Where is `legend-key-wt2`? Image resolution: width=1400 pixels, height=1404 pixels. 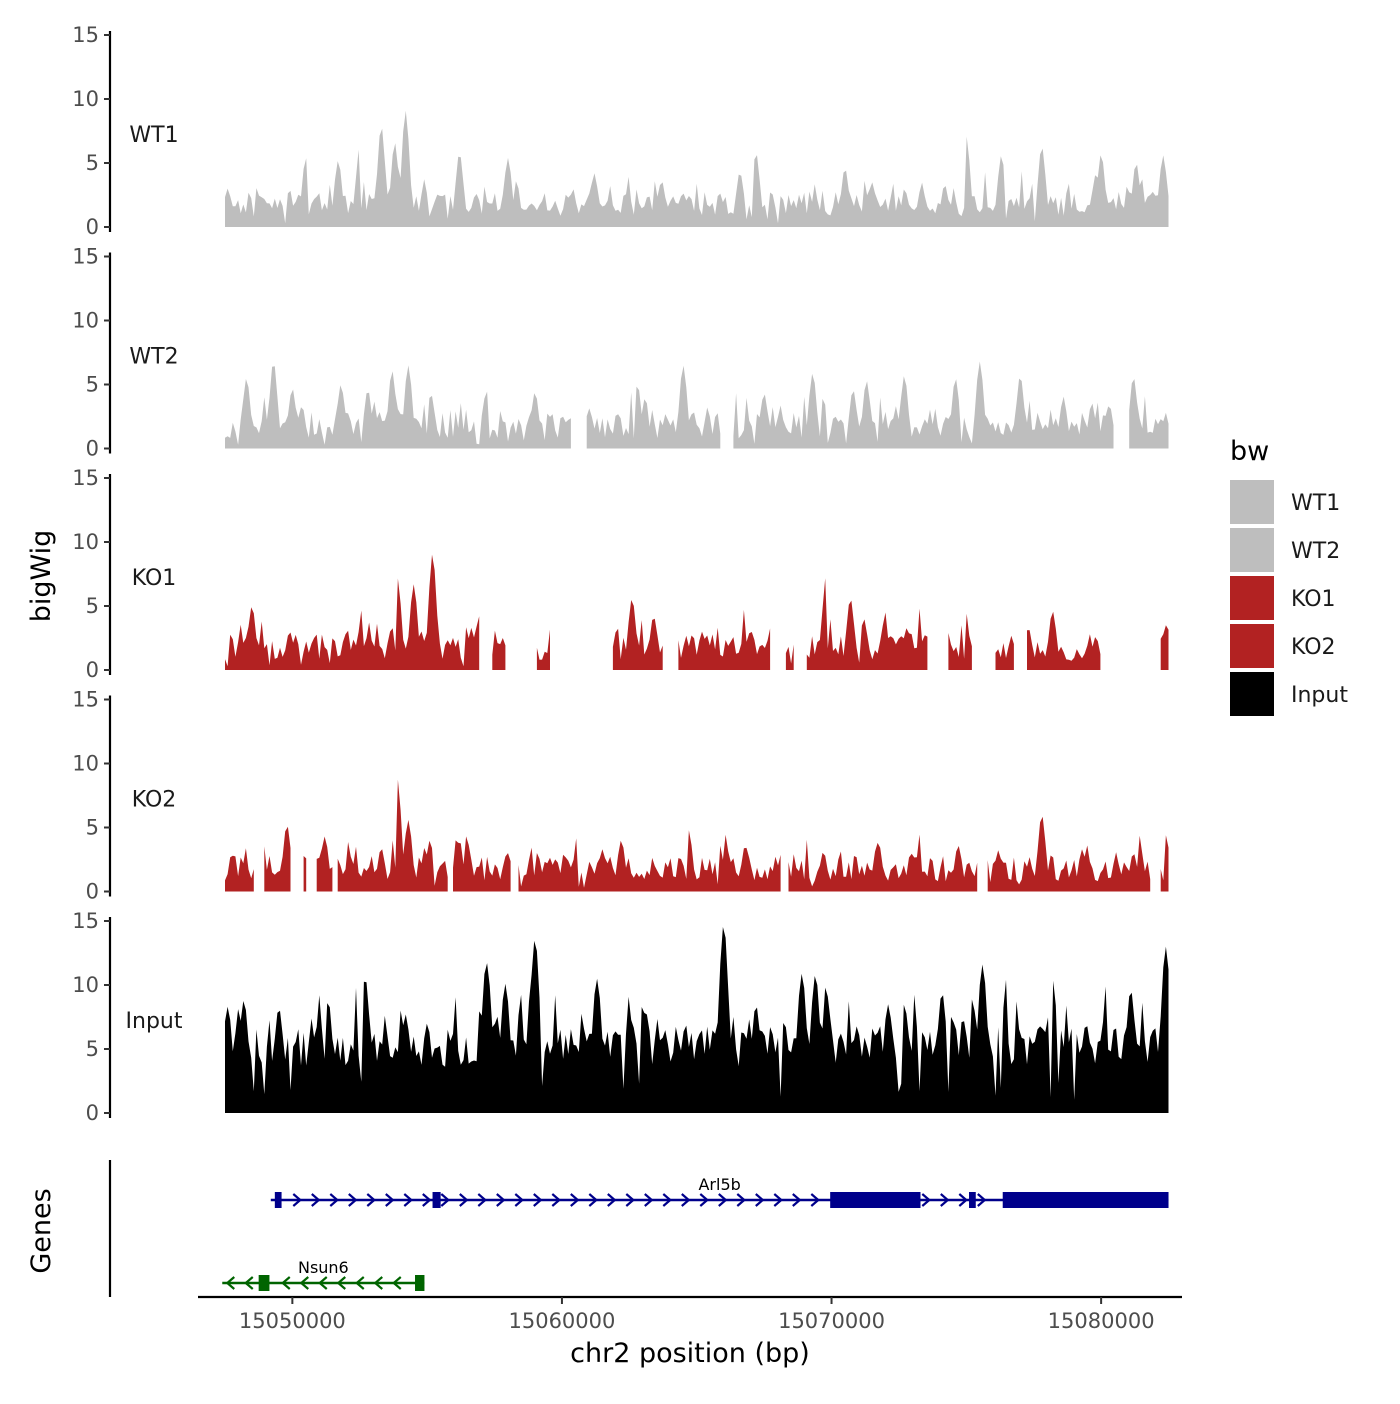
legend-key-wt2 is located at coordinates (1252, 550).